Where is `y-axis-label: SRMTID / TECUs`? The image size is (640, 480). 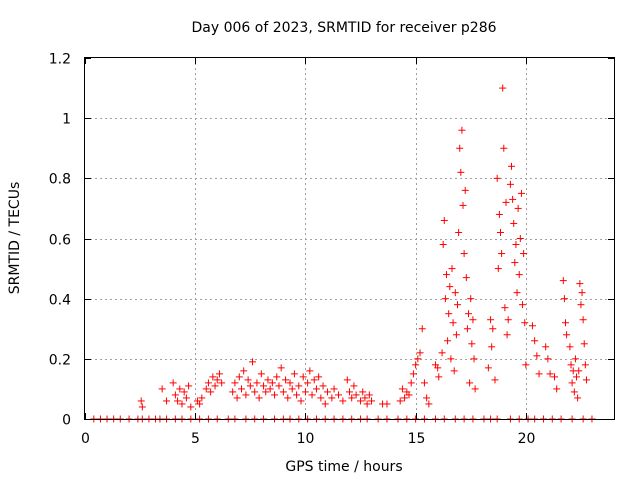 y-axis-label: SRMTID / TECUs is located at coordinates (15, 238).